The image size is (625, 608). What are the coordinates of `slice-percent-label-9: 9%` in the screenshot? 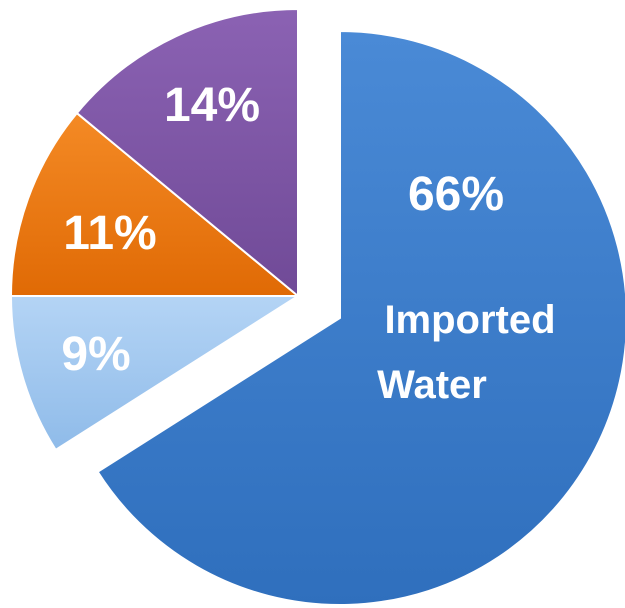 It's located at (95, 354).